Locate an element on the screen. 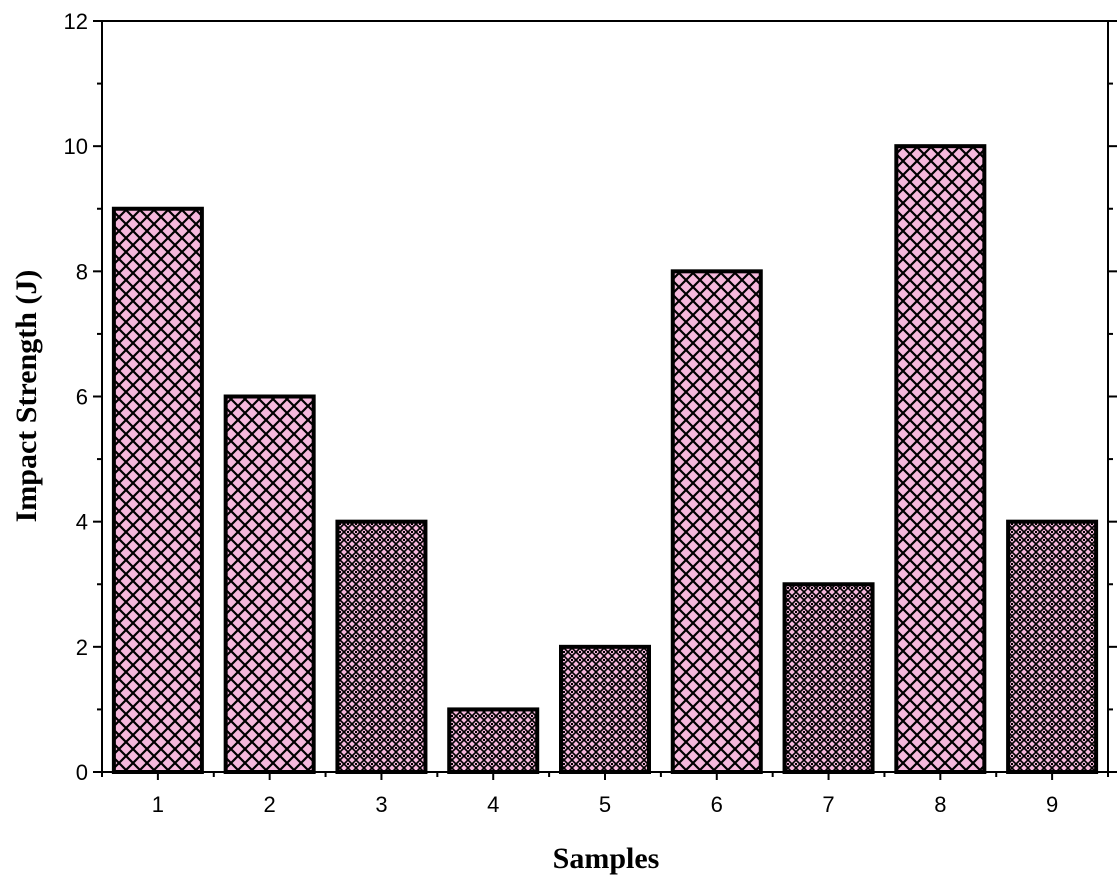 This screenshot has width=1119, height=887. y-tick-label-10: 10 is located at coordinates (76, 146).